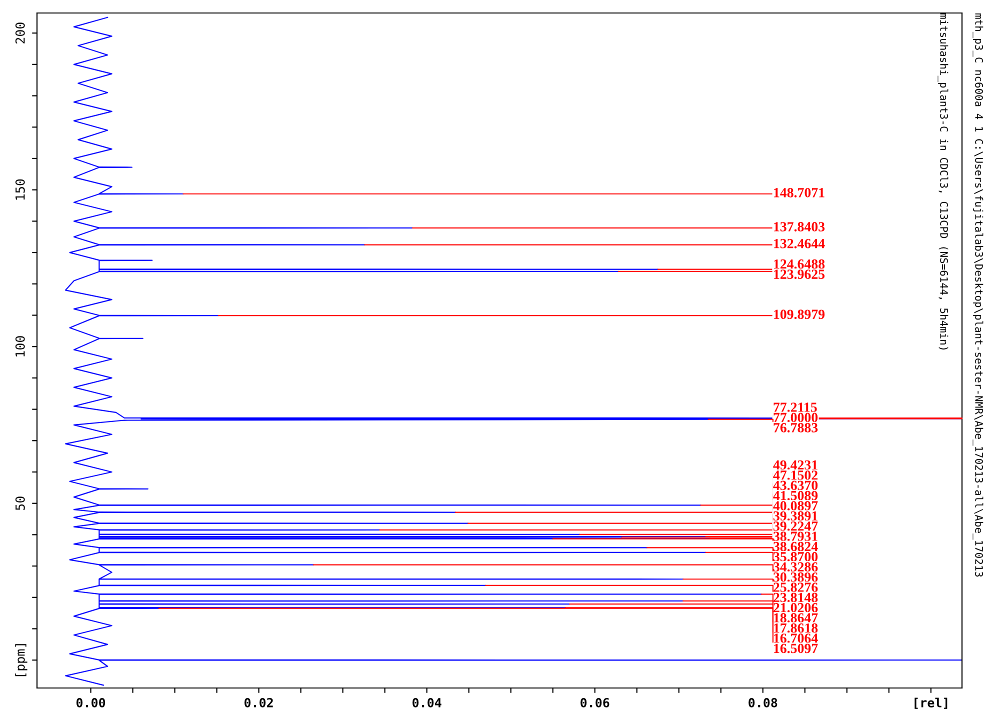 The image size is (987, 713). Describe the element at coordinates (796, 638) in the screenshot. I see `annotation: 16.7064` at that location.